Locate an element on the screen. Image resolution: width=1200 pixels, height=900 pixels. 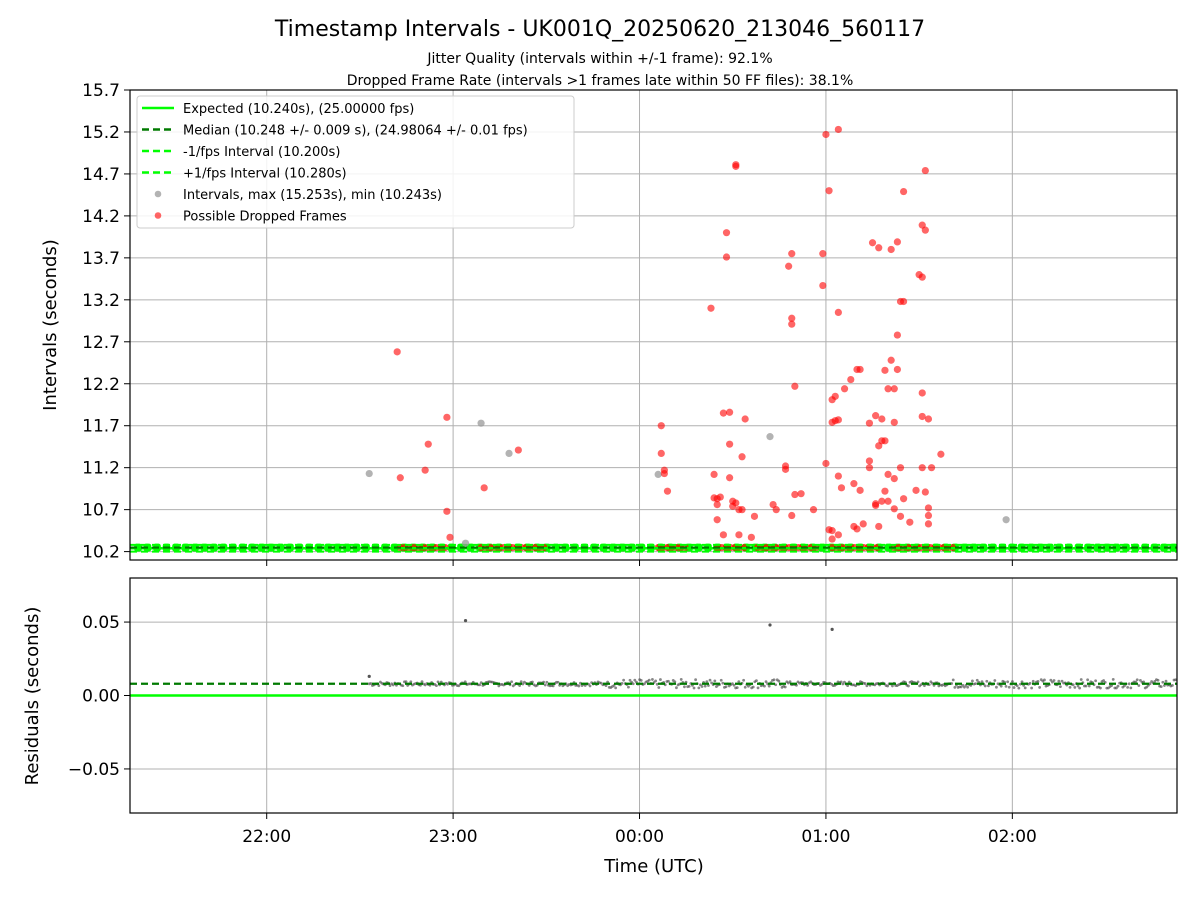
residuals-y-tick-label: −0.05 is located at coordinates (94, 770).